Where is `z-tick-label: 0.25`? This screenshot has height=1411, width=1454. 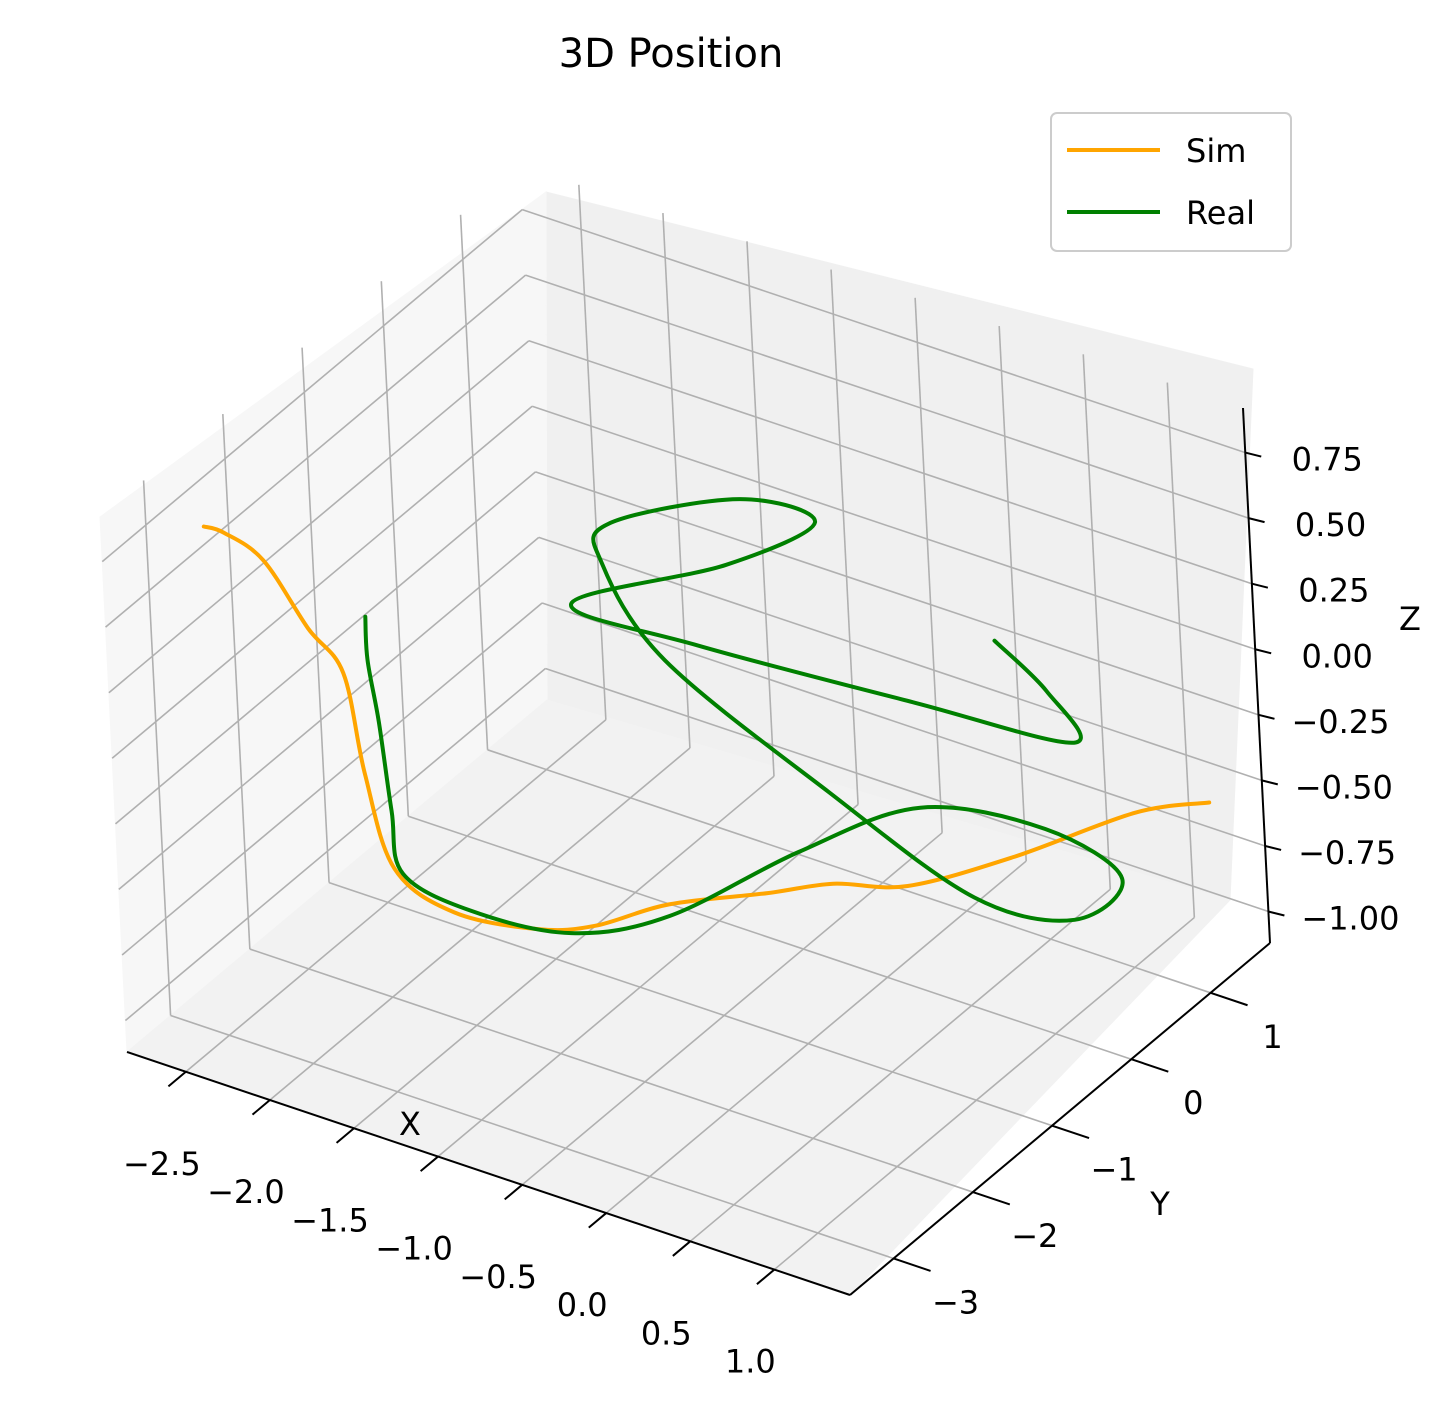 z-tick-label: 0.25 is located at coordinates (1333, 591).